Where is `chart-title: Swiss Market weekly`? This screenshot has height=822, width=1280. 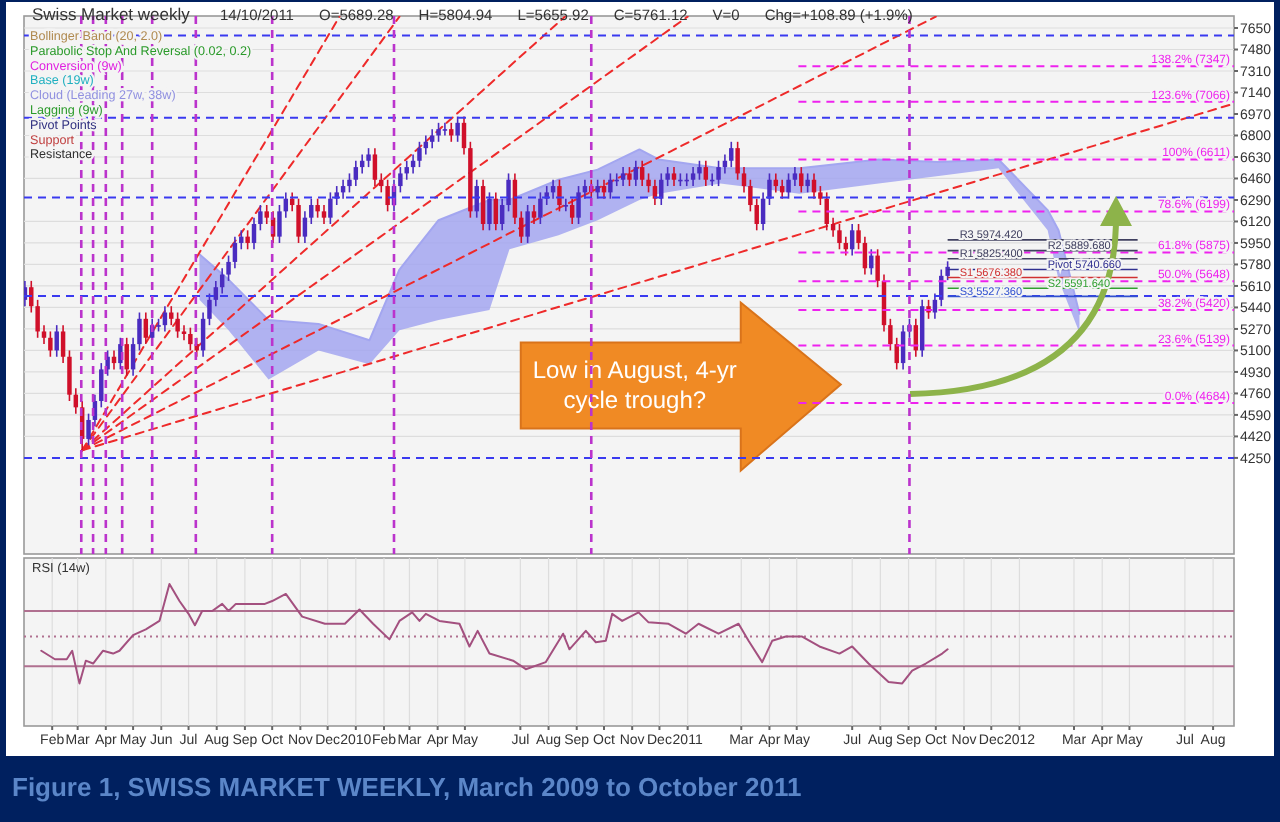
chart-title: Swiss Market weekly is located at coordinates (112, 14).